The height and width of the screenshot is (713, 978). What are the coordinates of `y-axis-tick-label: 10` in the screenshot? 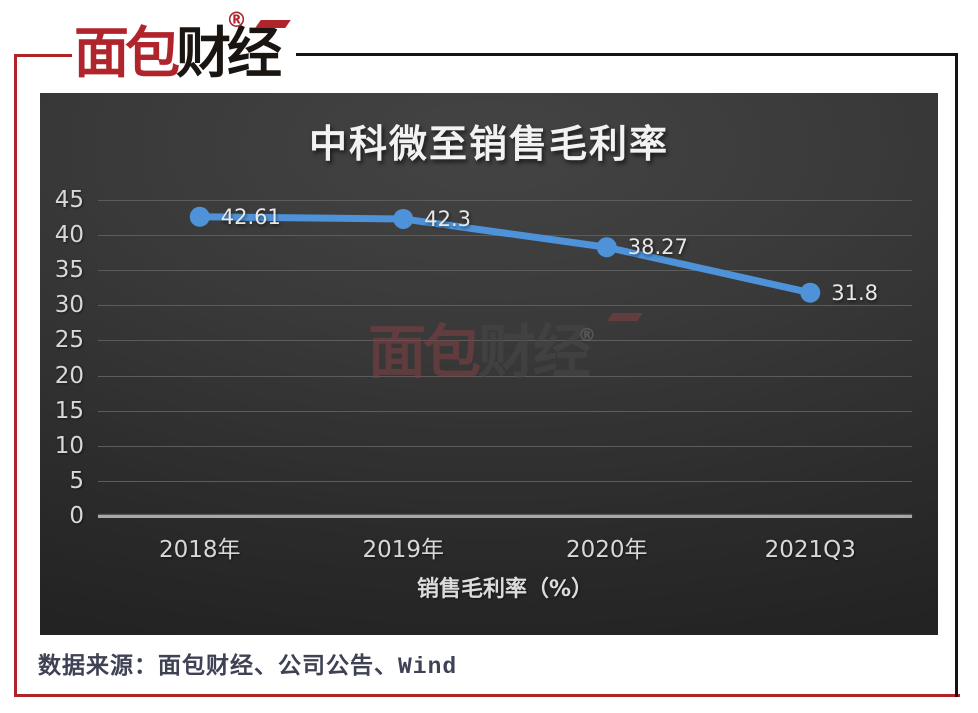 It's located at (69, 445).